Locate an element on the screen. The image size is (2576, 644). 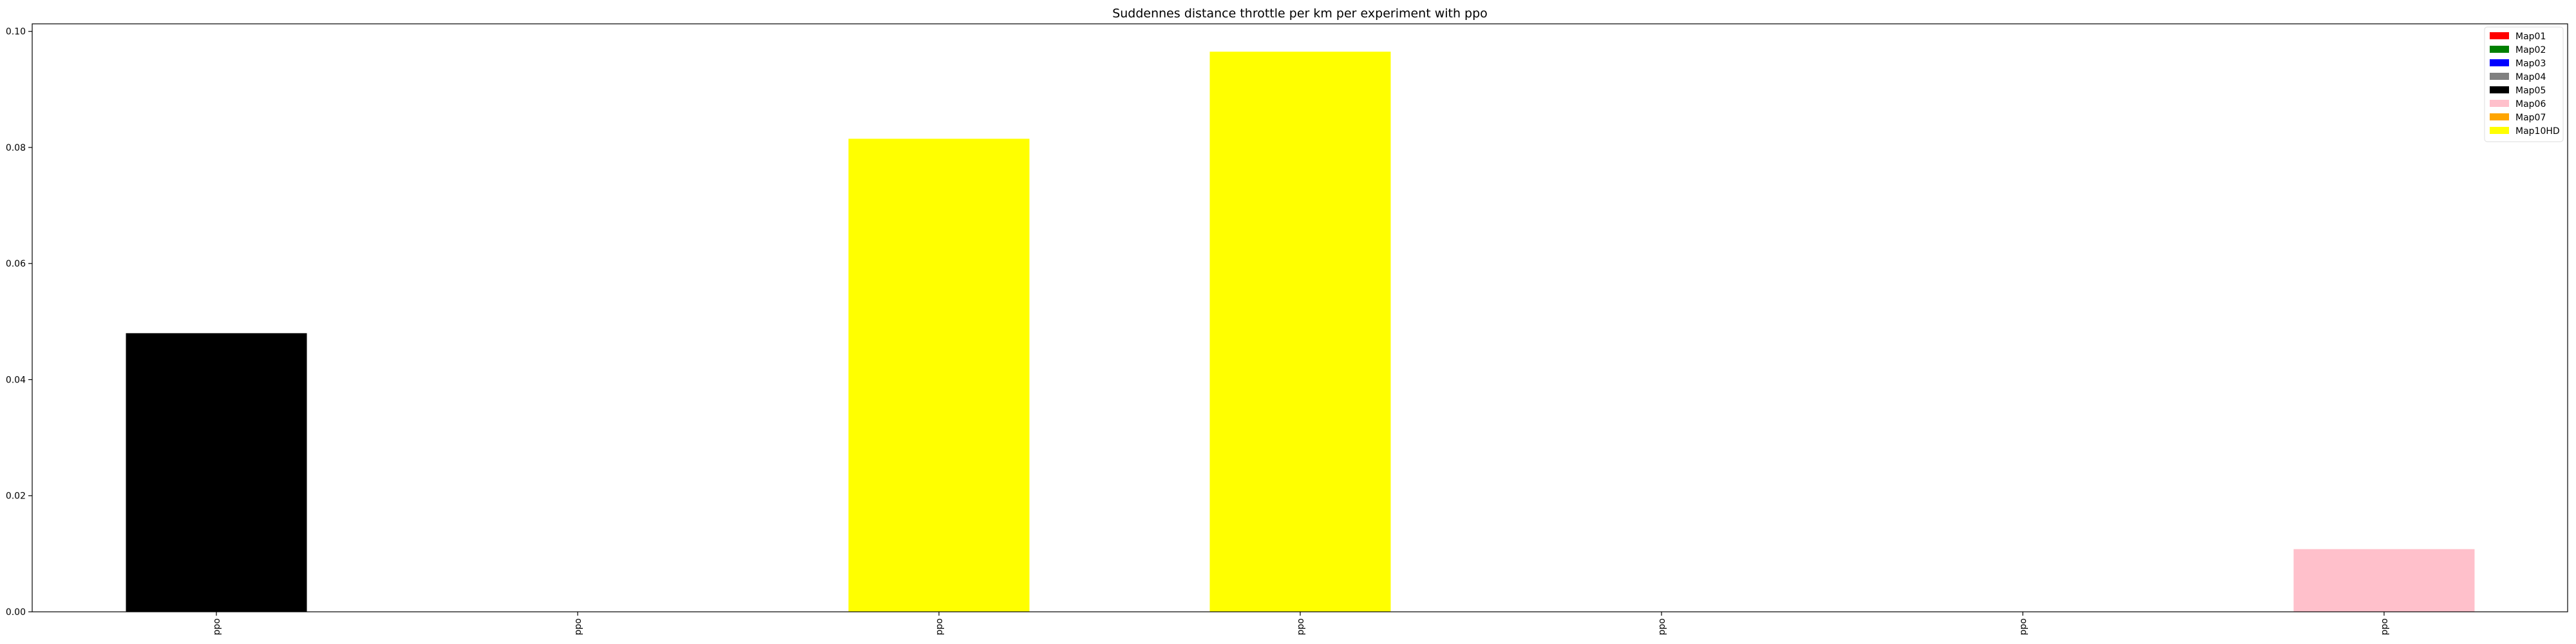
legend-label: Map10HD is located at coordinates (2537, 131).